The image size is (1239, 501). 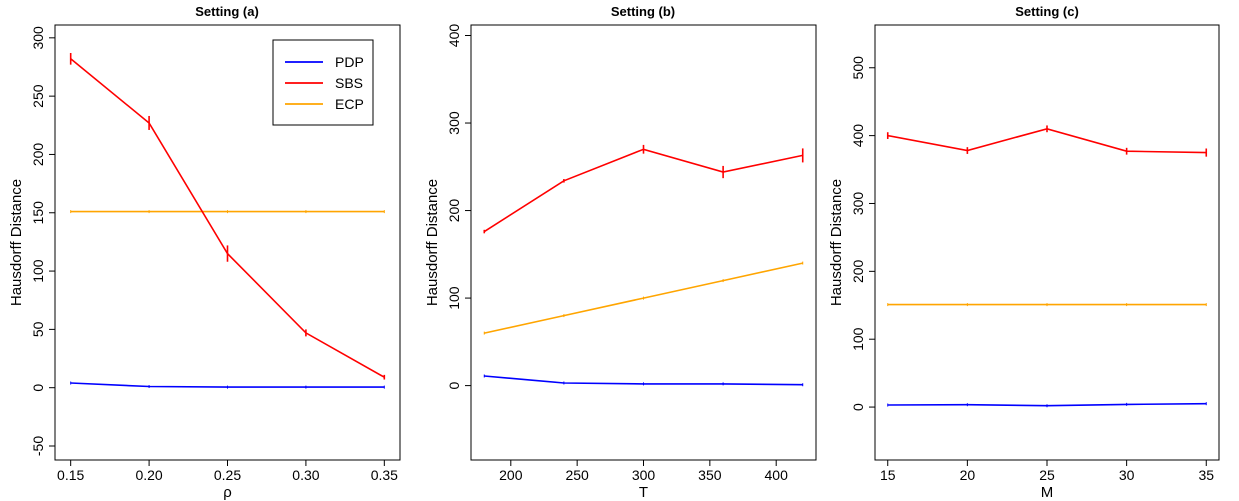 What do you see at coordinates (349, 62) in the screenshot?
I see `legend-label-pdp: PDP` at bounding box center [349, 62].